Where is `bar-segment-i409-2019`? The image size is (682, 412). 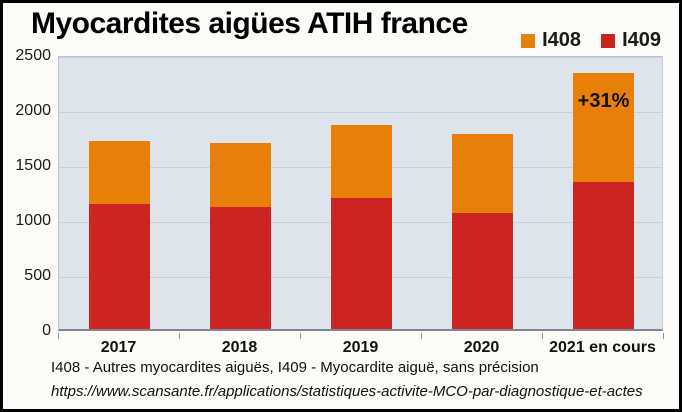 bar-segment-i409-2019 is located at coordinates (361, 263).